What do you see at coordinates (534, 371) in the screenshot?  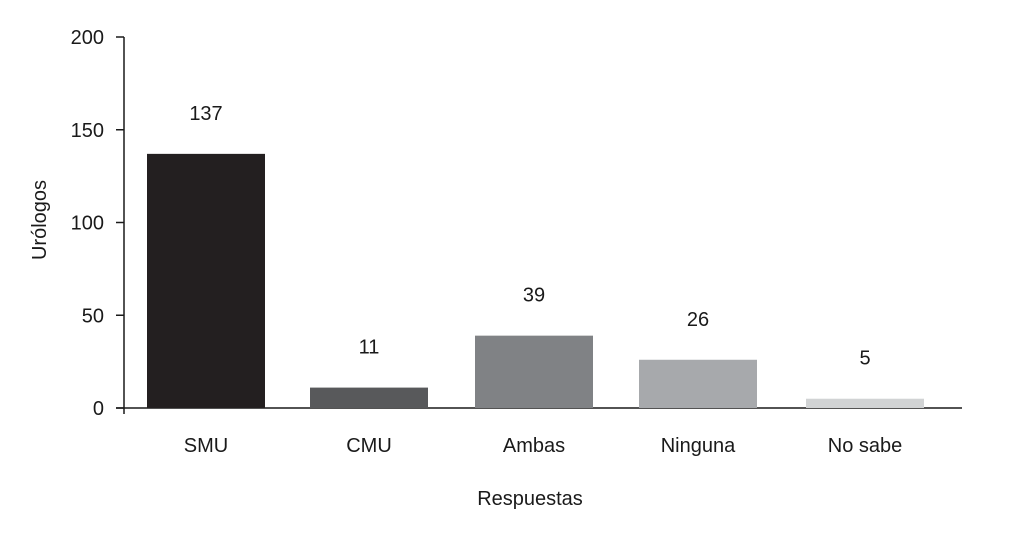 I see `bar-ambas` at bounding box center [534, 371].